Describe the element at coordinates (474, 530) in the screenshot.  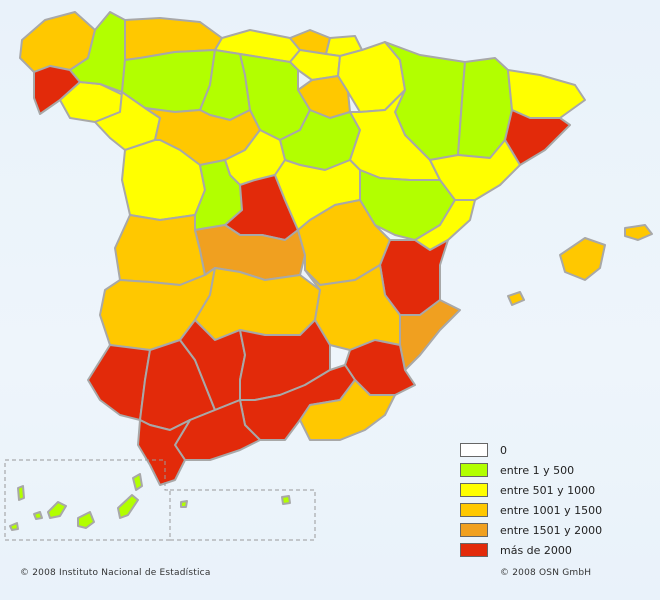
I see `legend-swatch-1501-2000` at that location.